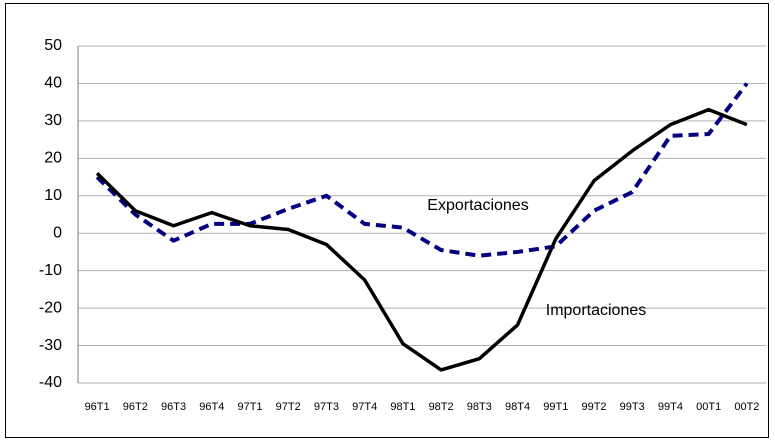  What do you see at coordinates (53, 83) in the screenshot?
I see `y-tick-label: 40` at bounding box center [53, 83].